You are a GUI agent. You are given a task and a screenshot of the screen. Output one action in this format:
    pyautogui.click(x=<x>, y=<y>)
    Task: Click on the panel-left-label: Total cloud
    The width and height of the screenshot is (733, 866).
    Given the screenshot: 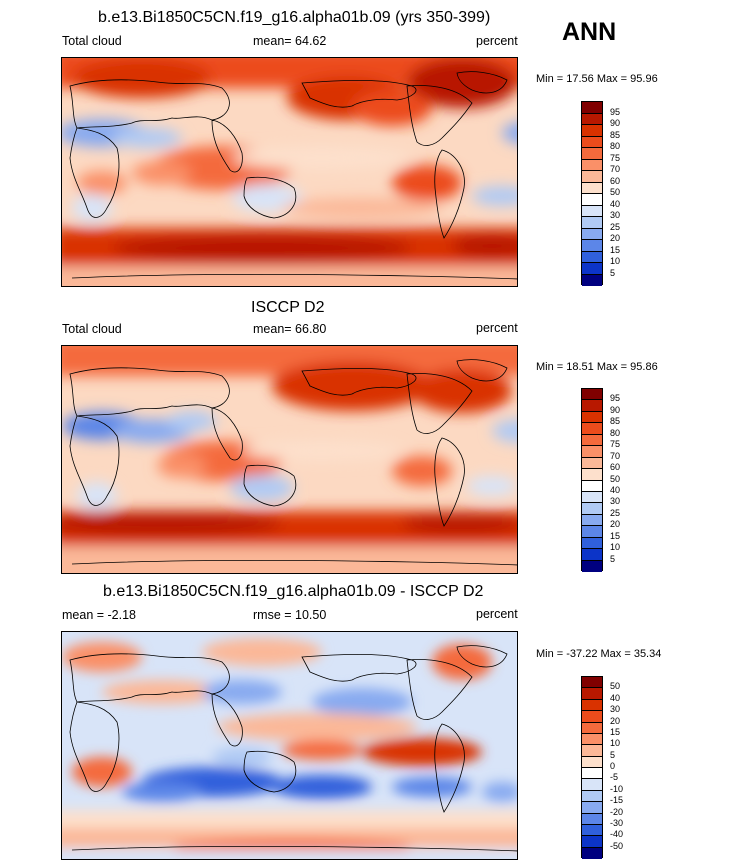 What is the action you would take?
    pyautogui.click(x=92, y=329)
    